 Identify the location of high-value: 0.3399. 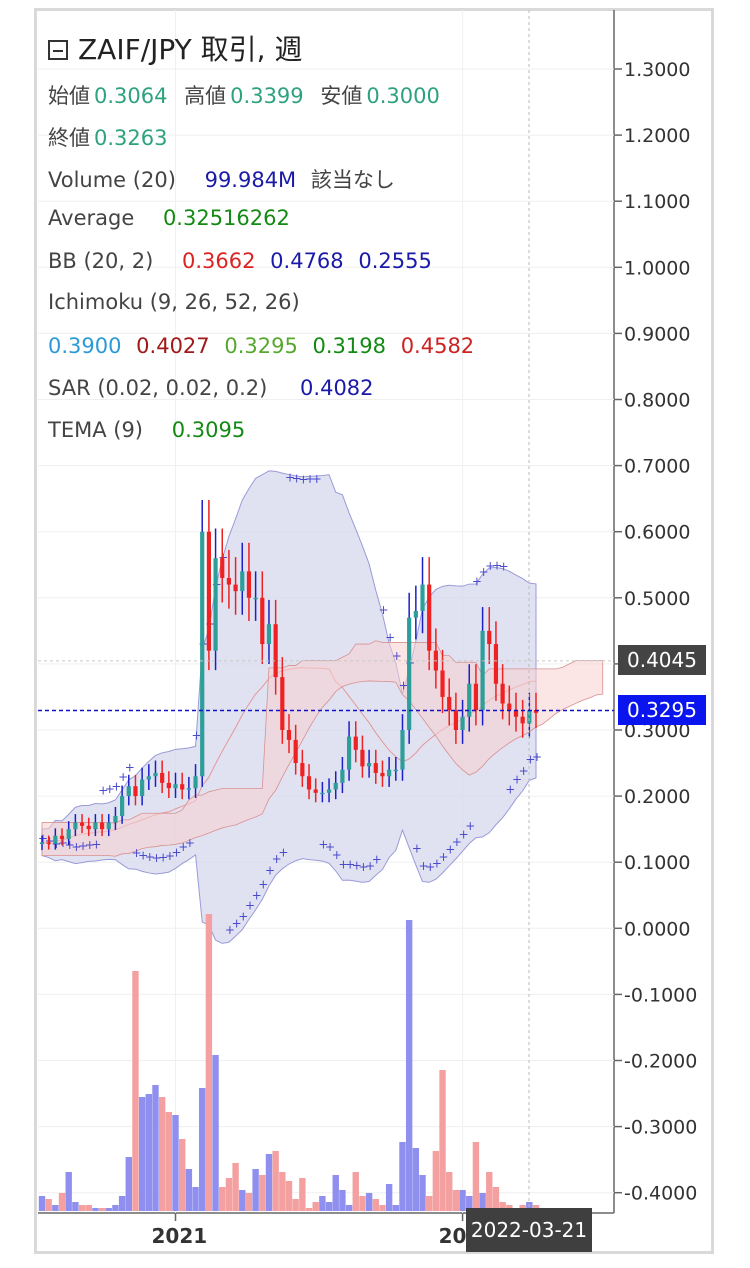
(267, 96).